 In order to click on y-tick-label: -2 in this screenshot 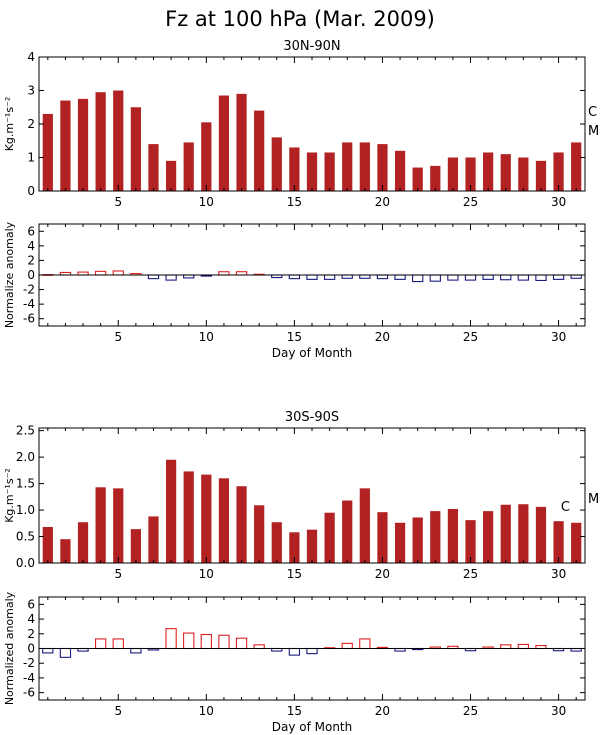, I will do `click(29, 663)`.